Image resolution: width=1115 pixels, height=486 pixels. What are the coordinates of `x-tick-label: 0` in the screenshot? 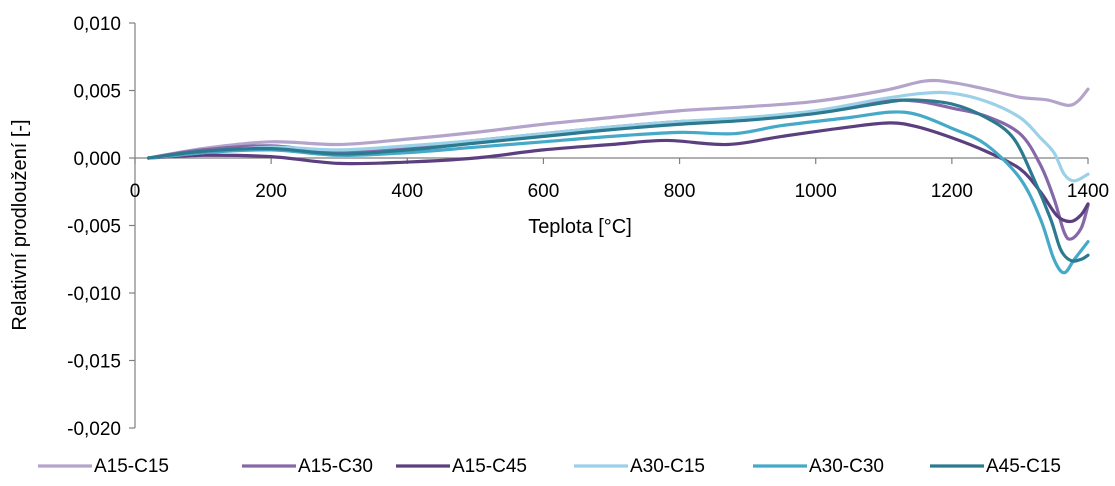 It's located at (135, 191).